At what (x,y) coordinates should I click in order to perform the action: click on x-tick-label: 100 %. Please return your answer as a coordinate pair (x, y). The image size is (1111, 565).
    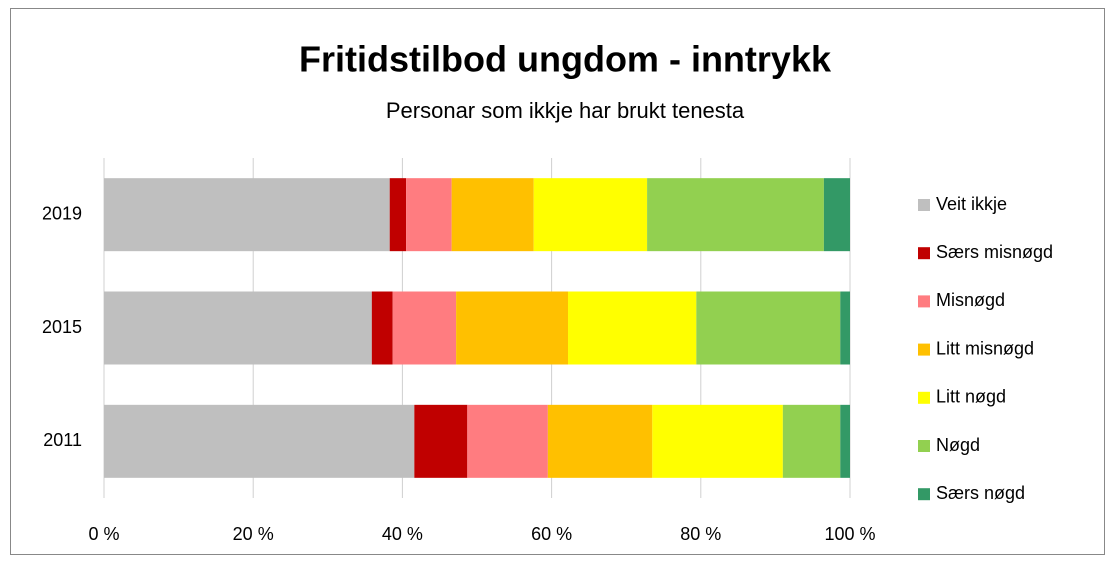
    Looking at the image, I should click on (849, 534).